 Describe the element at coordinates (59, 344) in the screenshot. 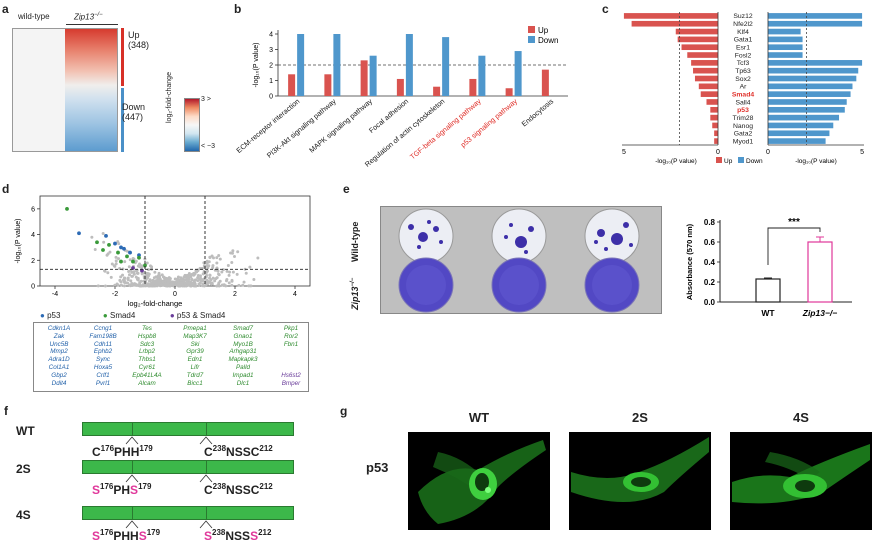

I see `gene-name: Unc5B` at that location.